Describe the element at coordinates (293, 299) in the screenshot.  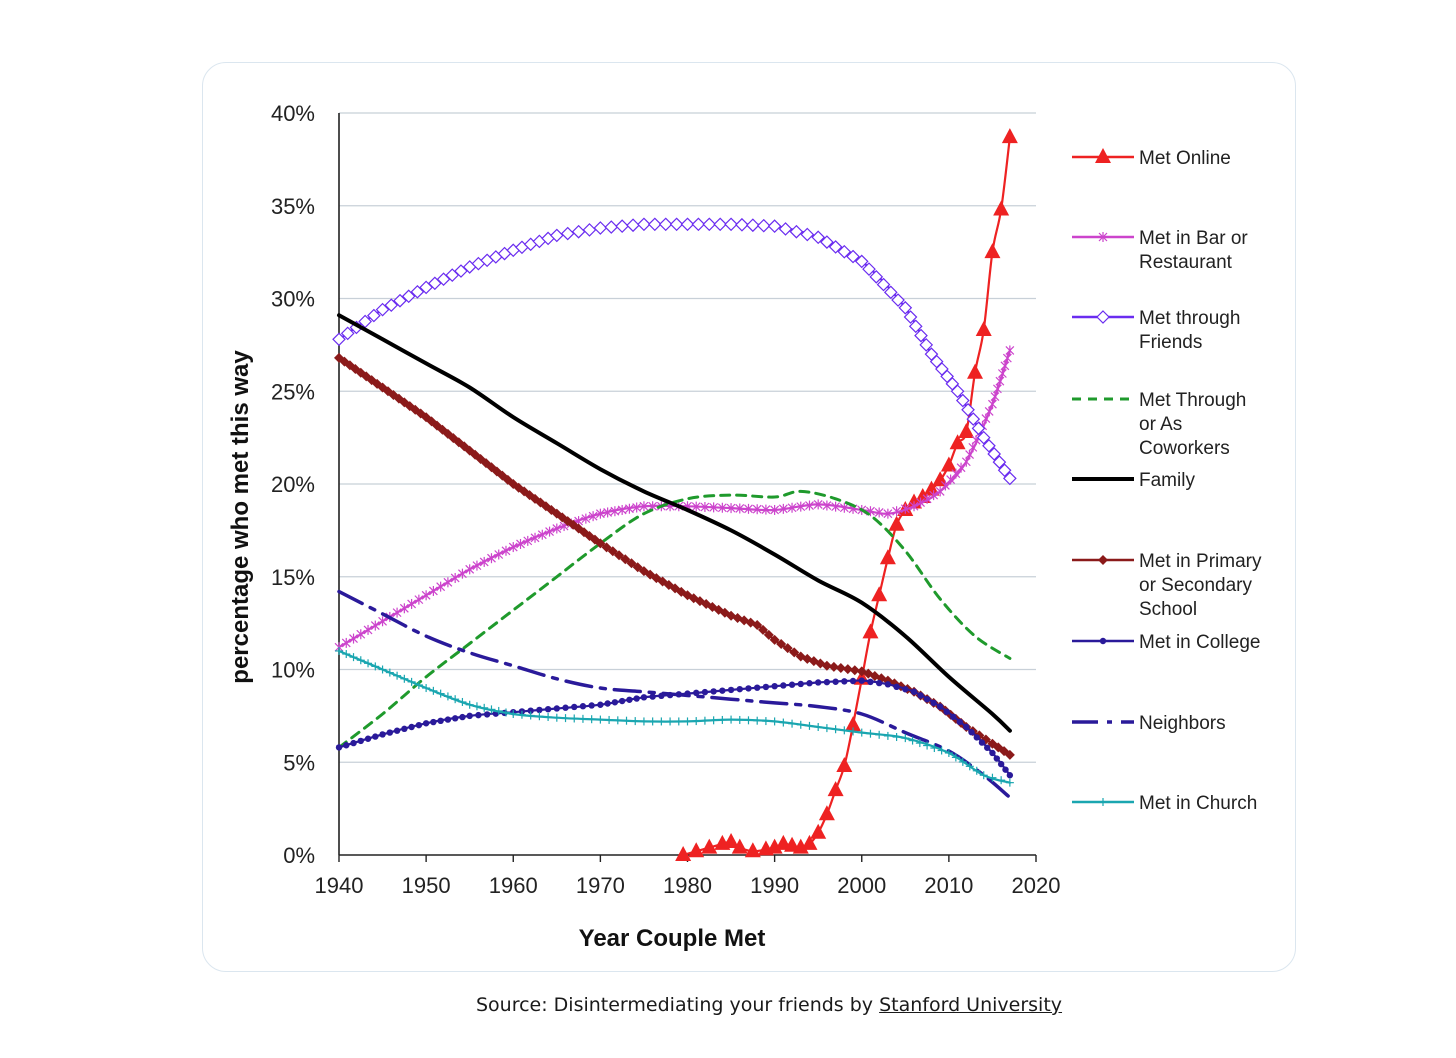
I see `y-tick-label: 30%` at that location.